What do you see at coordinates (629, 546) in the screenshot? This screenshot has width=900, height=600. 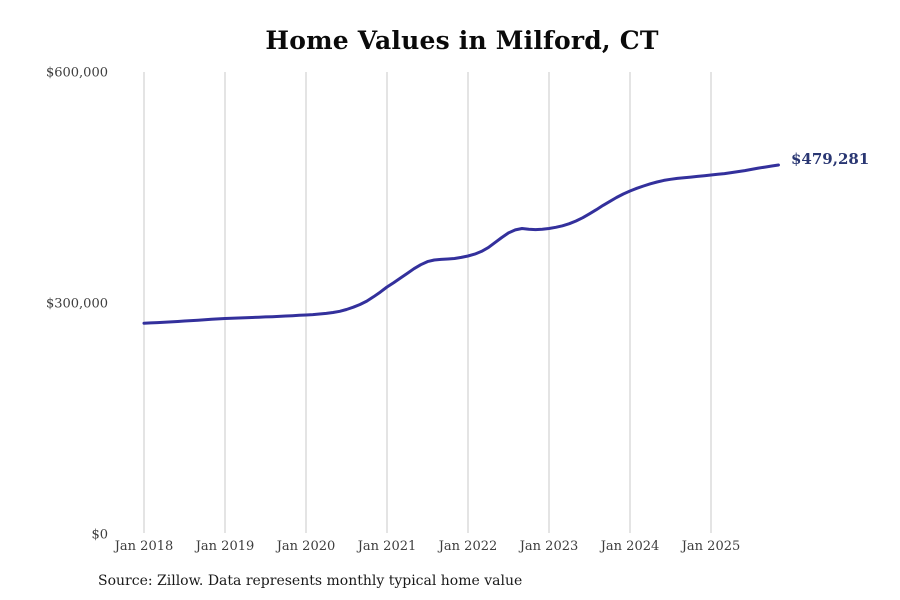 I see `x-tick-label: Jan 2024` at bounding box center [629, 546].